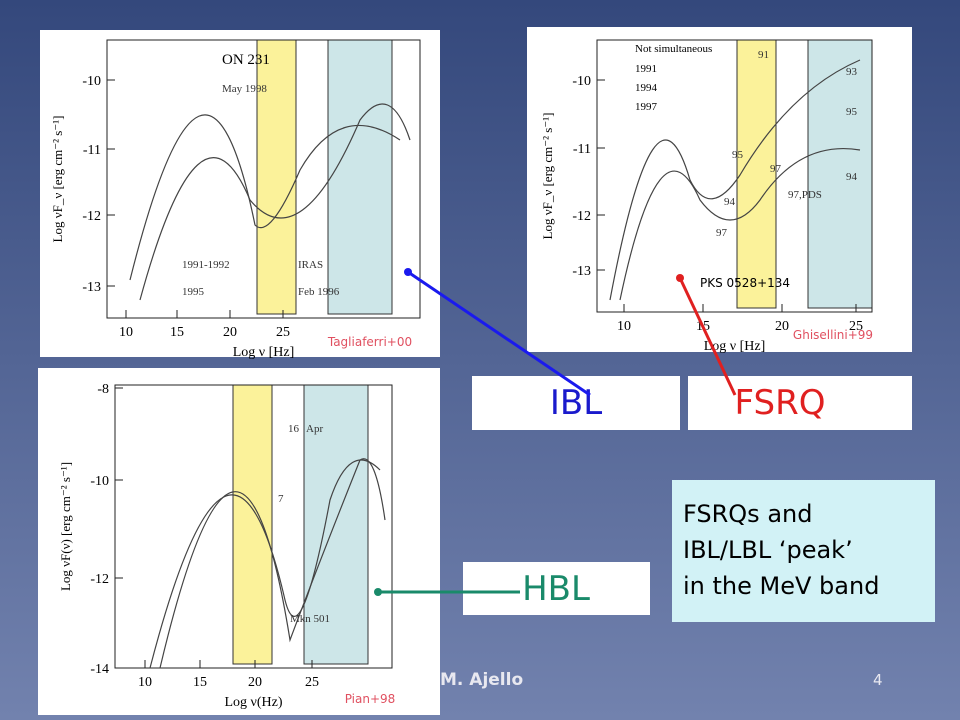  I want to click on credit: Ghisellini+99, so click(833, 335).